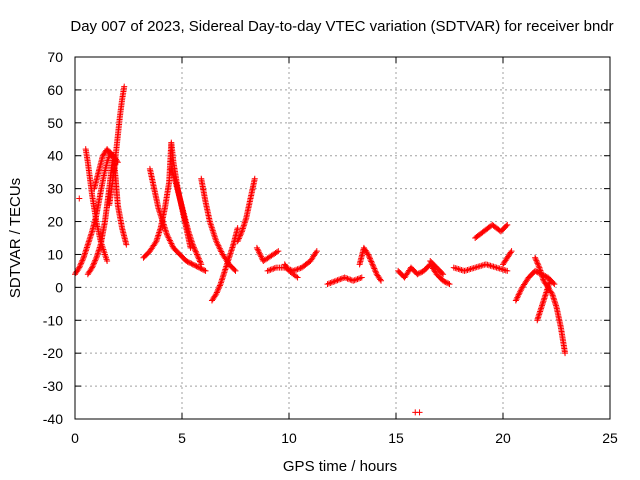 The image size is (640, 480). Describe the element at coordinates (610, 438) in the screenshot. I see `x-tick-label: 25` at that location.